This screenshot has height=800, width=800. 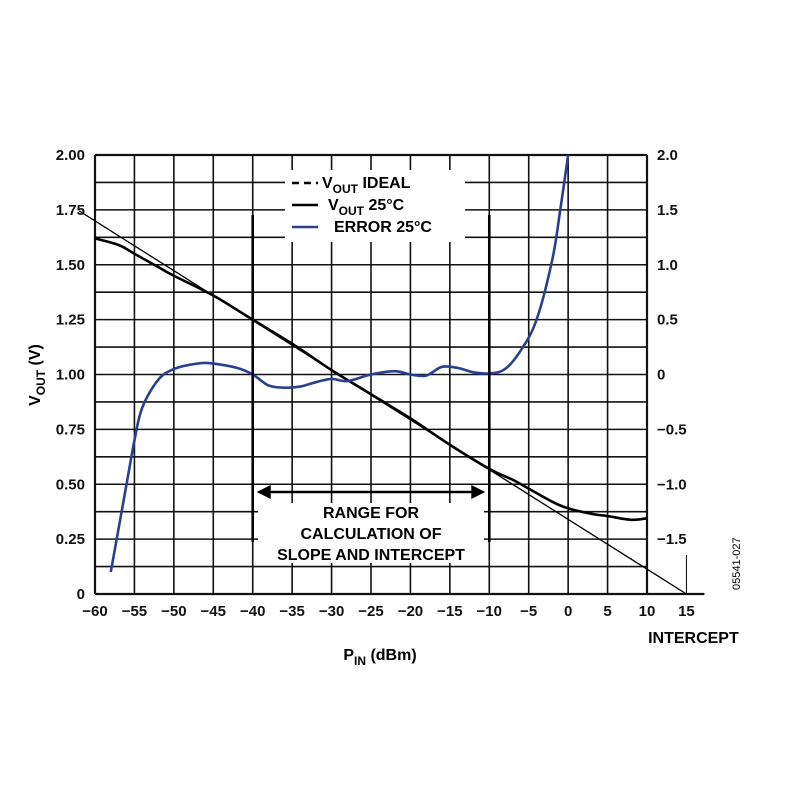 What do you see at coordinates (647, 611) in the screenshot?
I see `x-tick-label: 10` at bounding box center [647, 611].